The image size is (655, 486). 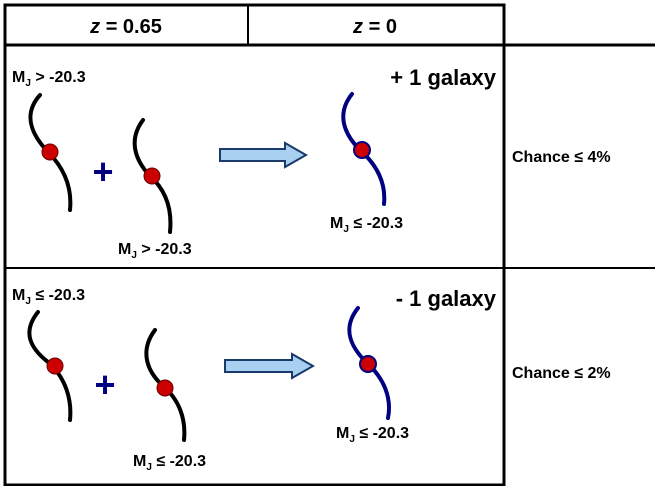 I want to click on row2-bottom-left-label: MJ ≤ -20.3, so click(x=169, y=463).